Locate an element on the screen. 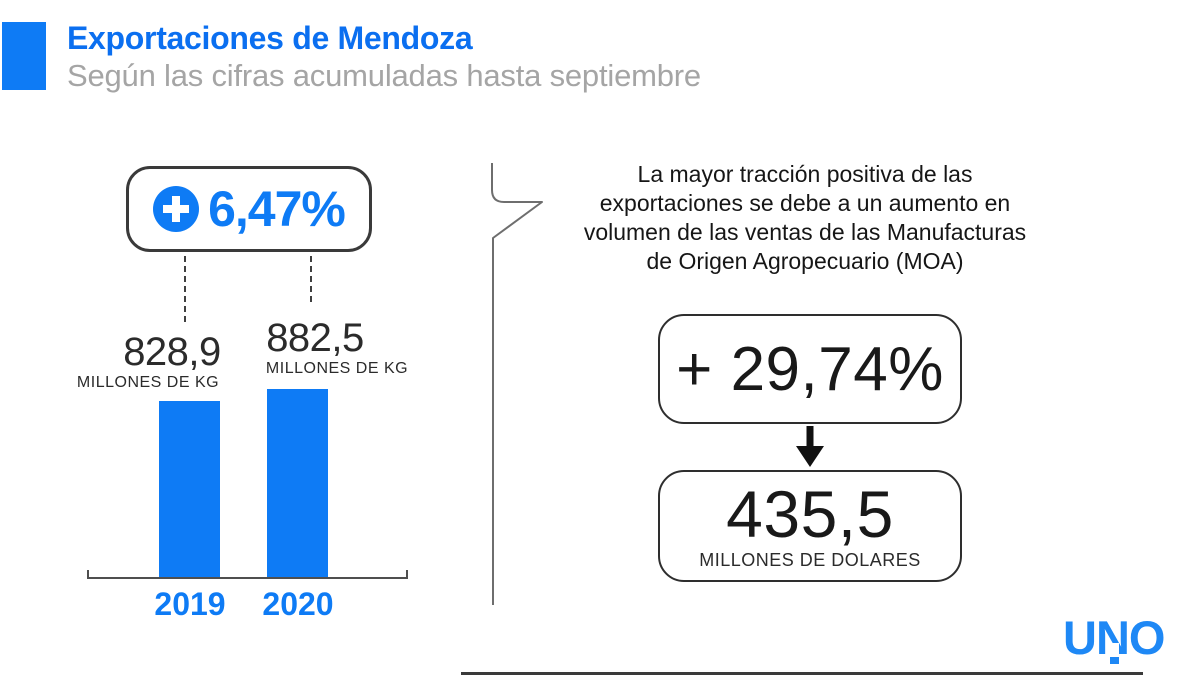 Image resolution: width=1200 pixels, height=675 pixels. bar-value-2020: 882,5 is located at coordinates (315, 338).